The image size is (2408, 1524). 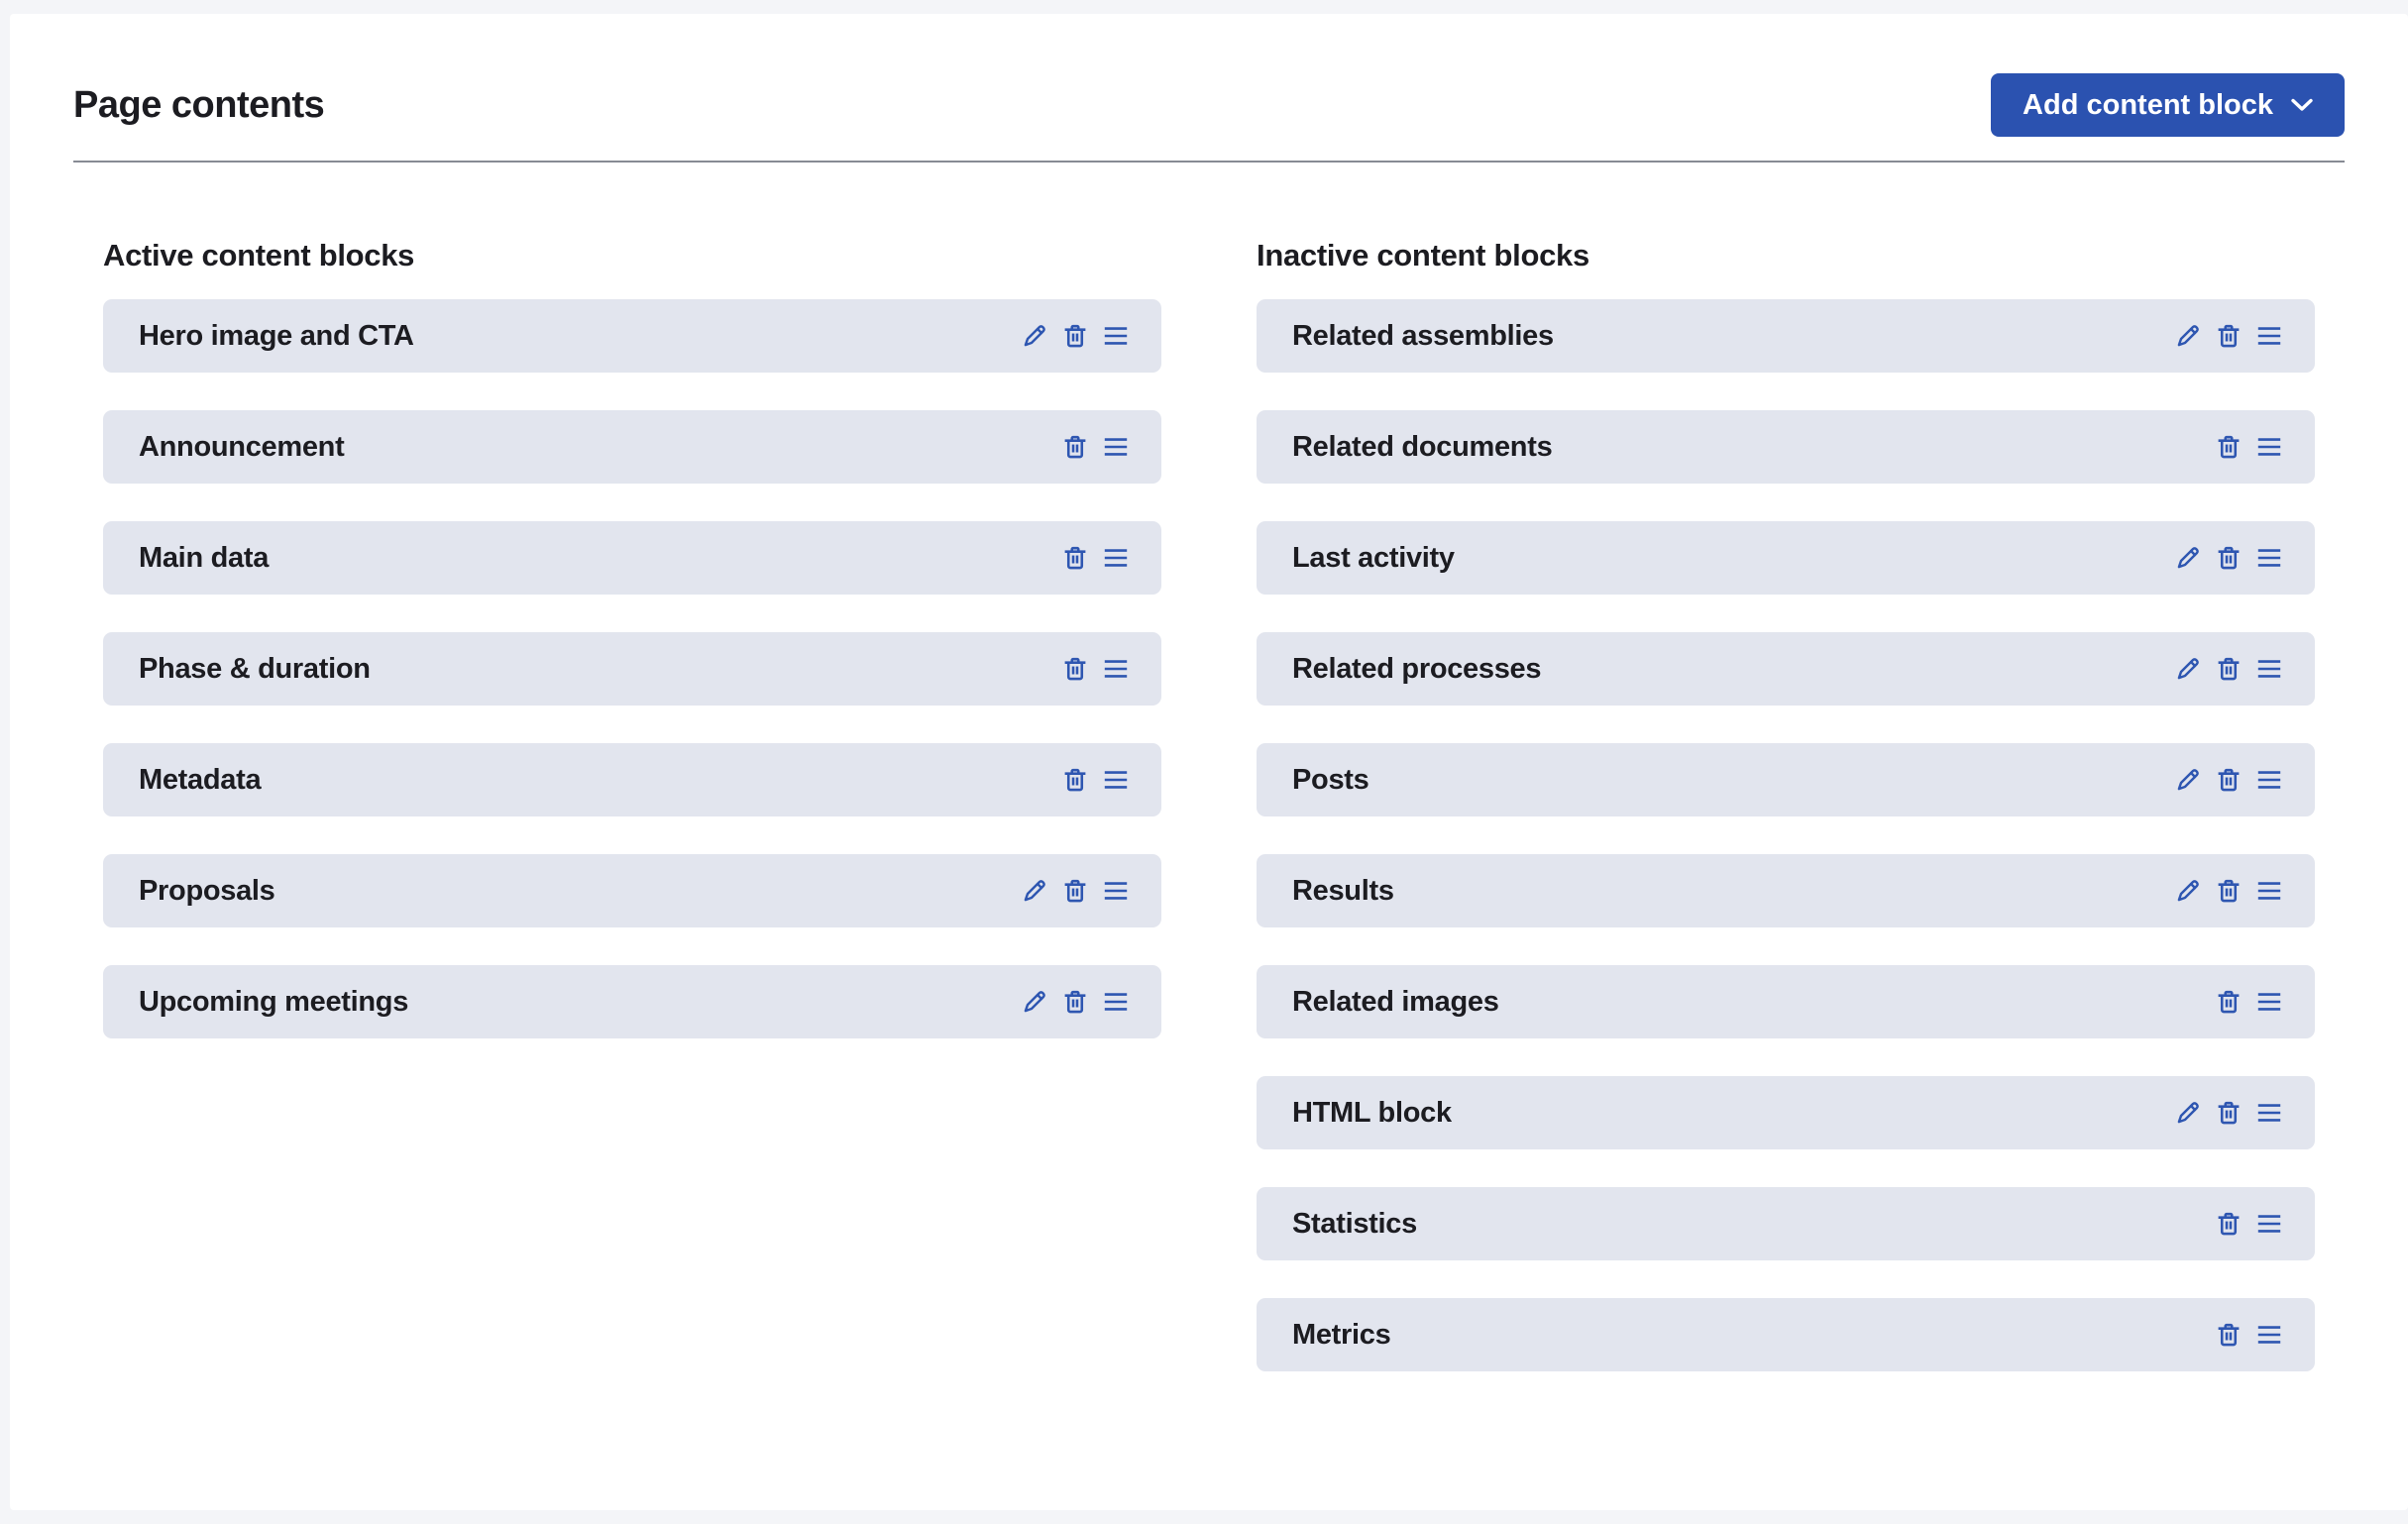 I want to click on content-block-label: Metrics, so click(x=1341, y=1334).